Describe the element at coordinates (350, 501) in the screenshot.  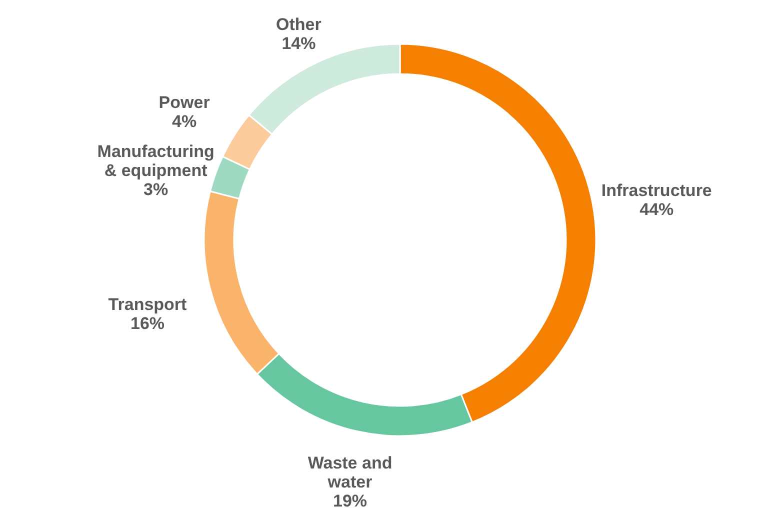
I see `data-label: 19%` at that location.